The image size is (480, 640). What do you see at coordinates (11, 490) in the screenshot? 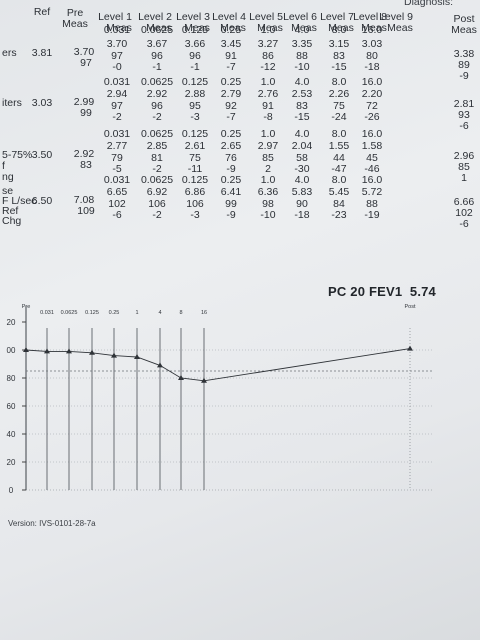
I see `y-tick-label: 0` at bounding box center [11, 490].